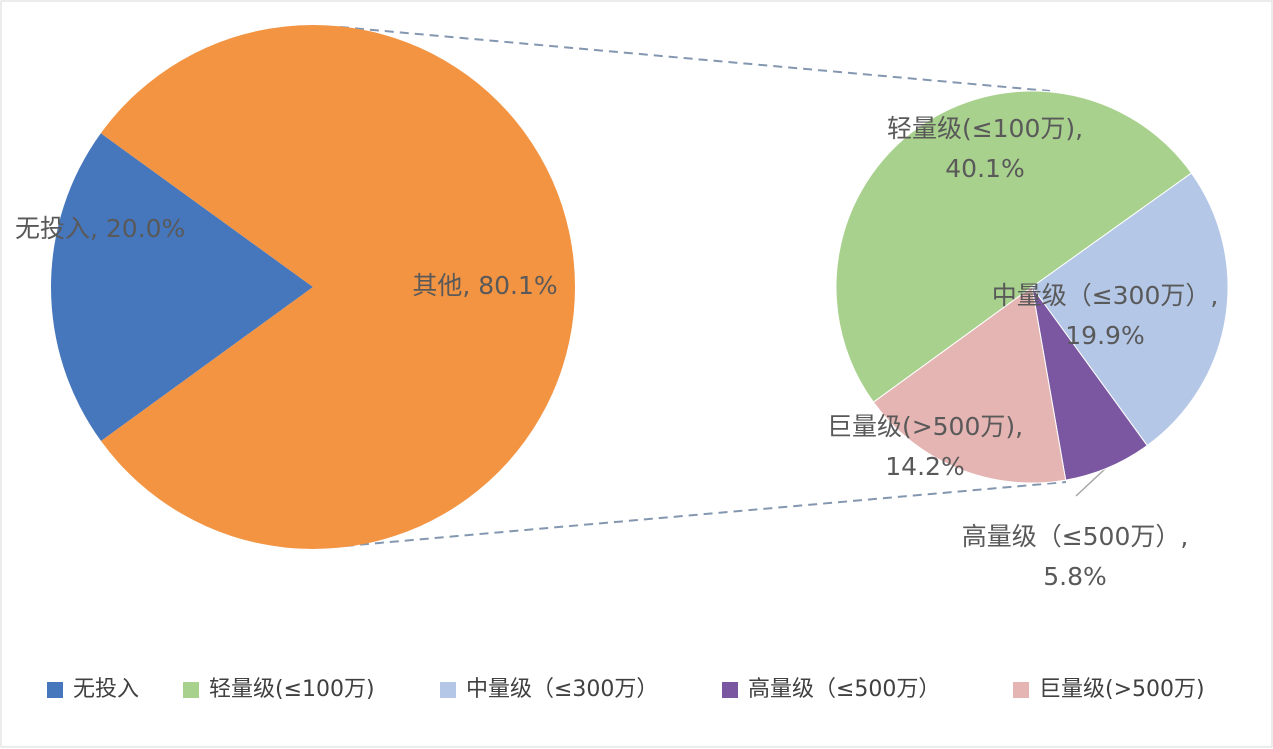  What do you see at coordinates (1091, 482) in the screenshot?
I see `leader-line` at bounding box center [1091, 482].